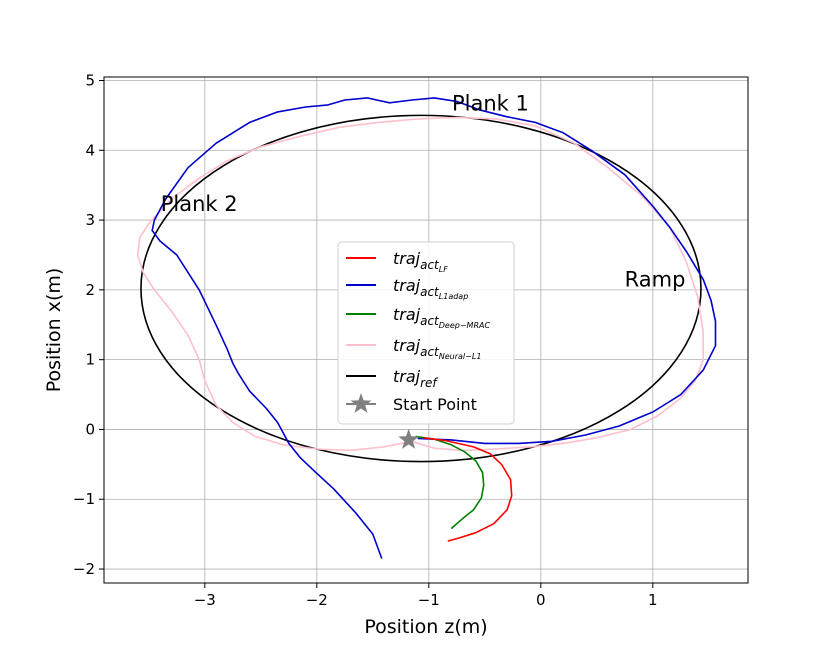 Image resolution: width=831 pixels, height=656 pixels. I want to click on x-tick-label: 1, so click(653, 600).